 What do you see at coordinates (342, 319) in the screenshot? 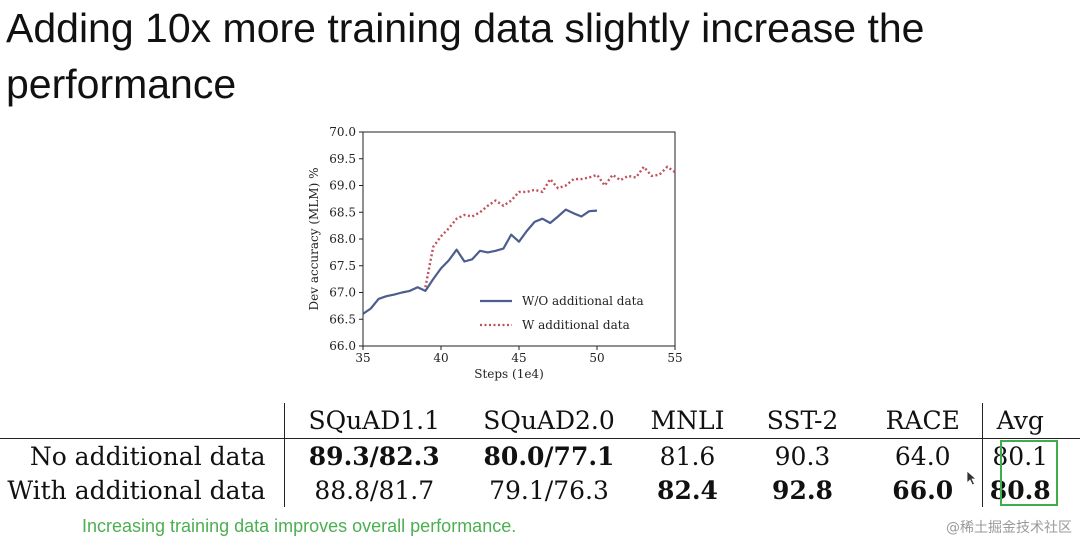
I see `y-tick-label: 66.5` at bounding box center [342, 319].